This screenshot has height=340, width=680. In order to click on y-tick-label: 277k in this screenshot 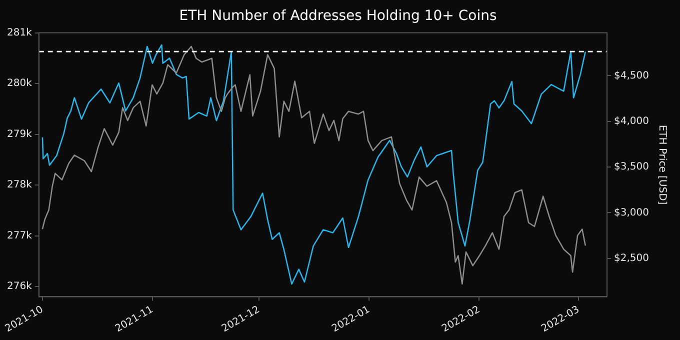, I will do `click(19, 236)`.